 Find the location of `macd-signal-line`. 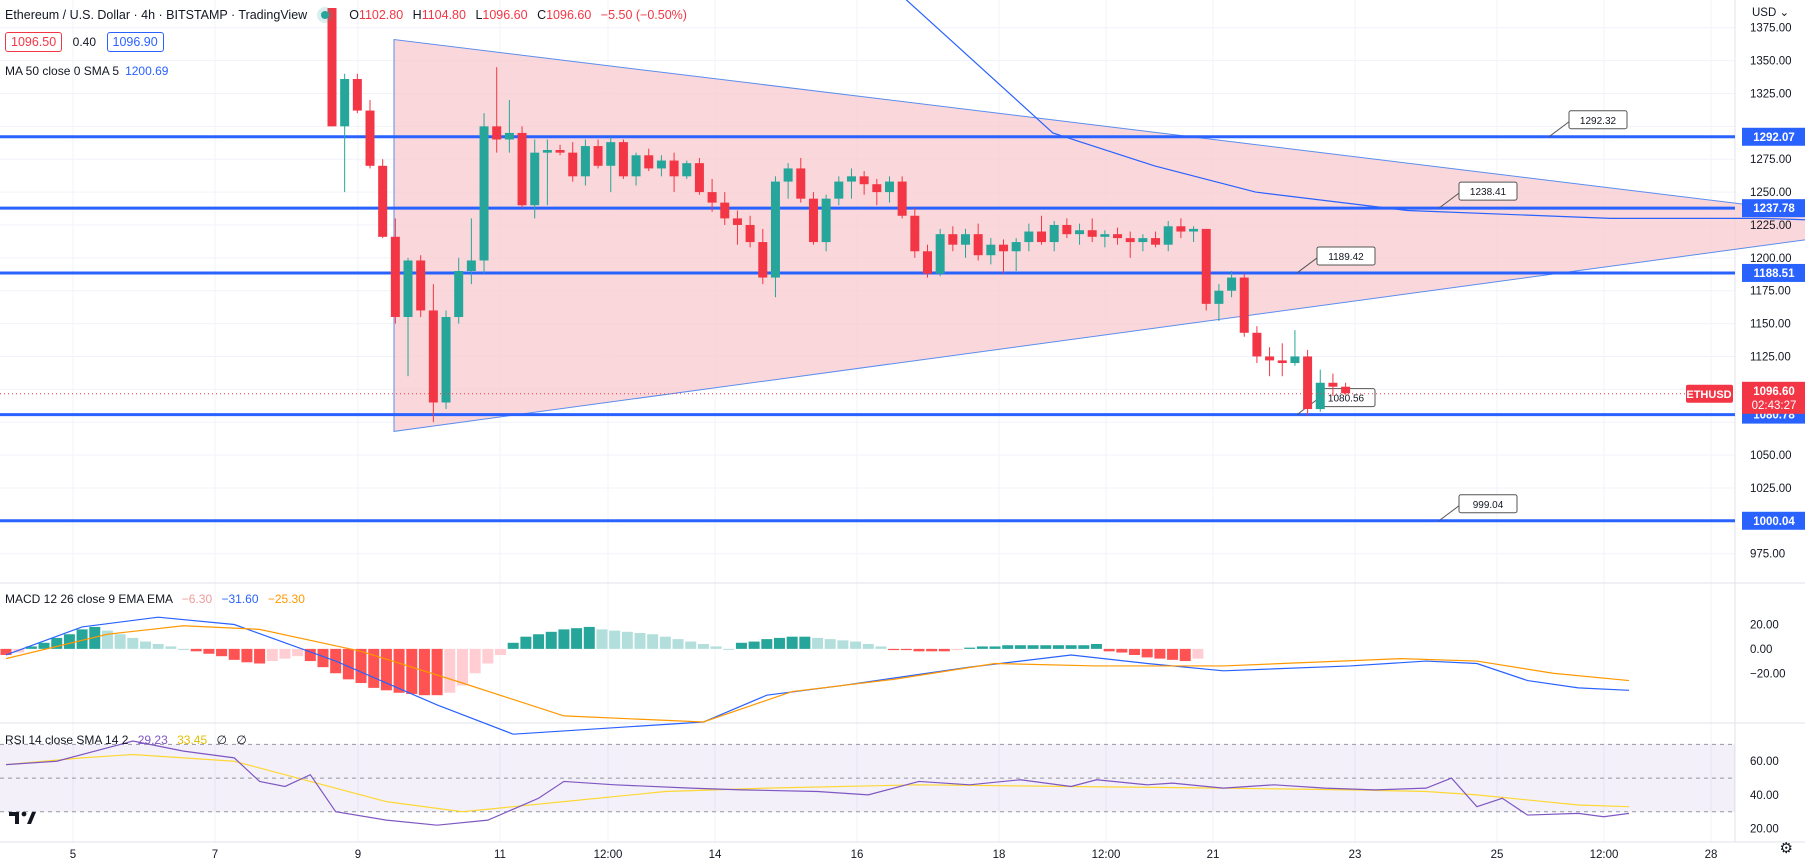

macd-signal-line is located at coordinates (817, 674).